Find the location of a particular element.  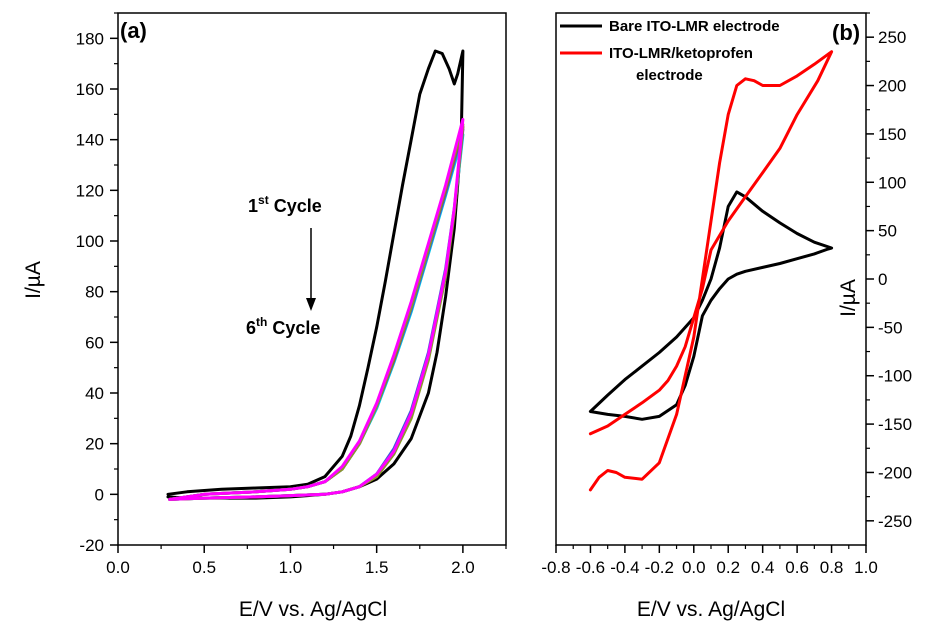

y-tick-label: -100 is located at coordinates (895, 376).